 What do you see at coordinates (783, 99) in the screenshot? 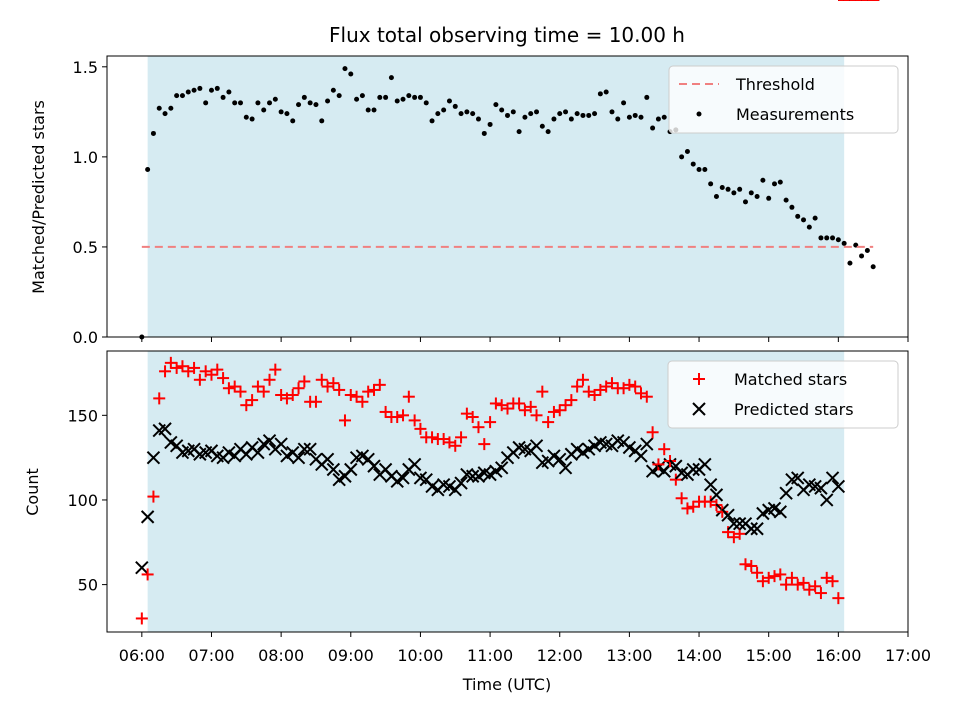
I see `top-legend-box` at bounding box center [783, 99].